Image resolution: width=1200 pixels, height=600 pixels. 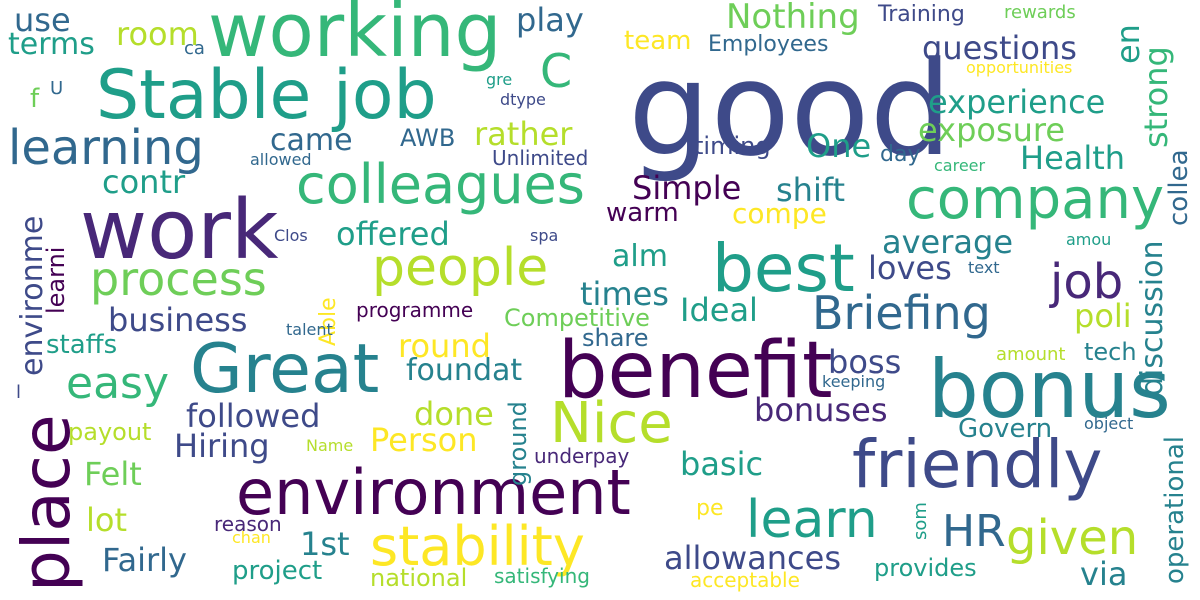 What do you see at coordinates (106, 148) in the screenshot?
I see `word-learning: learning` at bounding box center [106, 148].